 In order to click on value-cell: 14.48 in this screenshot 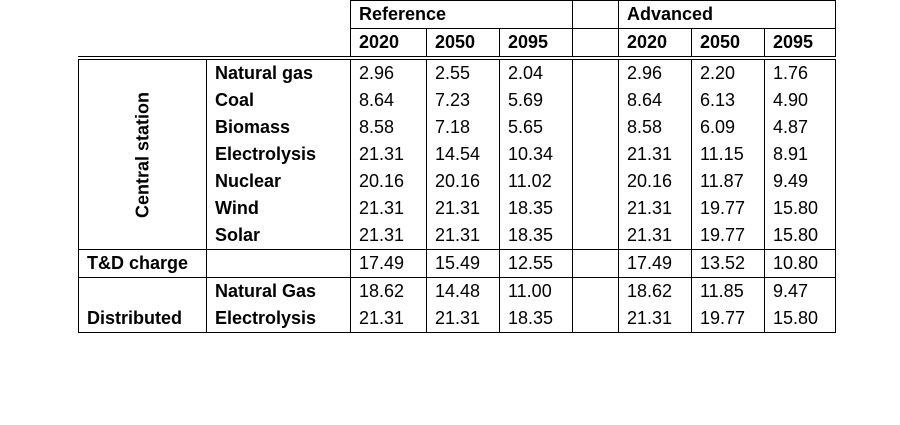, I will do `click(463, 291)`.